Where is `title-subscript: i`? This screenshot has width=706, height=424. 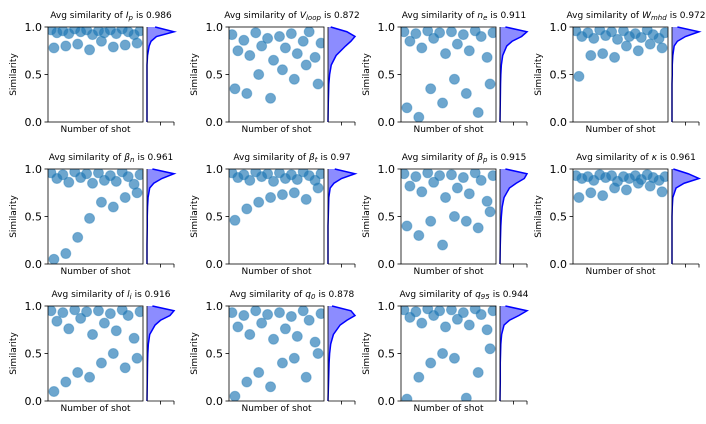 title-subscript: i is located at coordinates (131, 297).